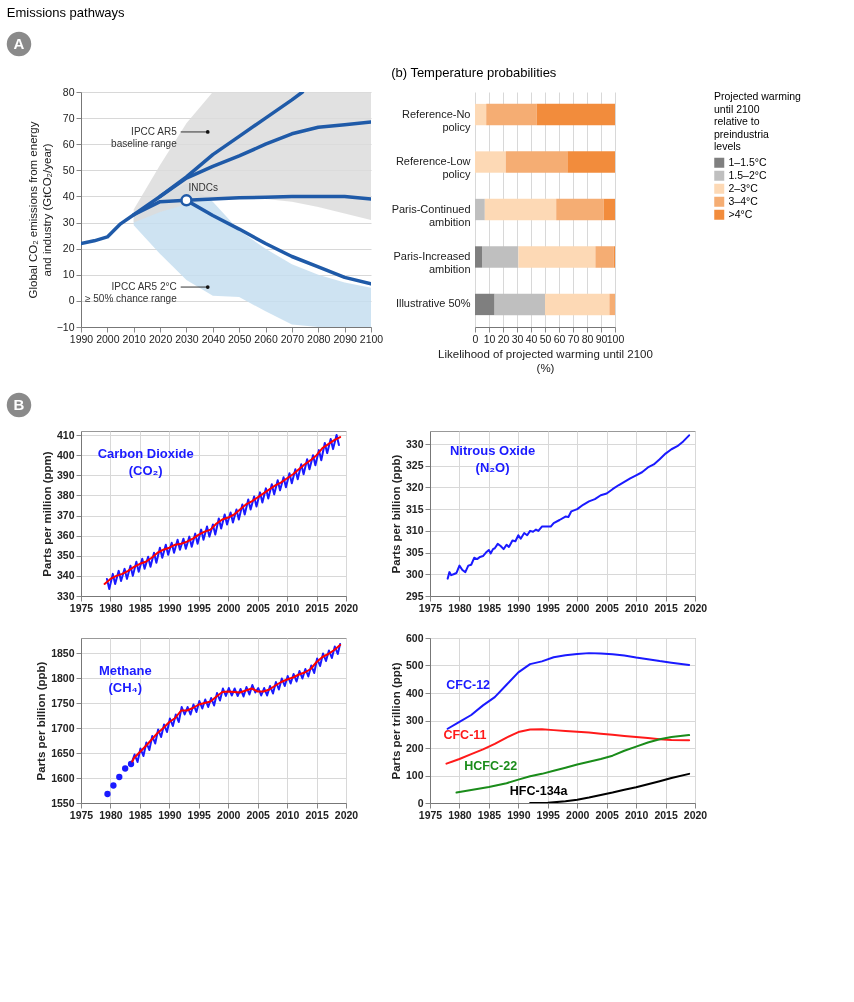  Describe the element at coordinates (65, 326) in the screenshot. I see `y-tick-label: −10` at that location.